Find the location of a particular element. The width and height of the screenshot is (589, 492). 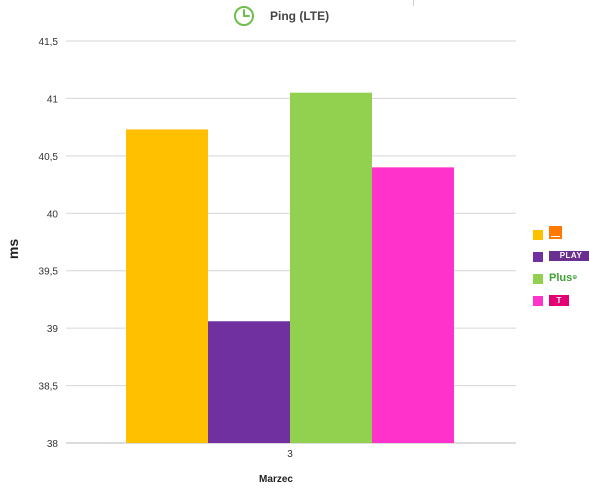

y-tick-label: 40 is located at coordinates (53, 214).